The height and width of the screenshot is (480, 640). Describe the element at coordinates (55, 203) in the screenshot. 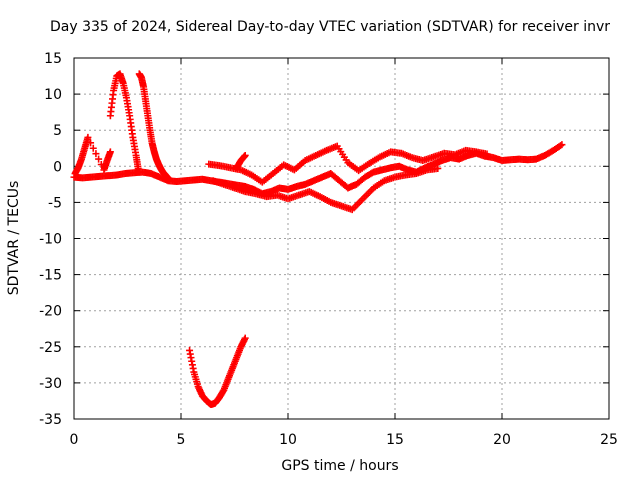

I see `y-tick-label: -5` at that location.